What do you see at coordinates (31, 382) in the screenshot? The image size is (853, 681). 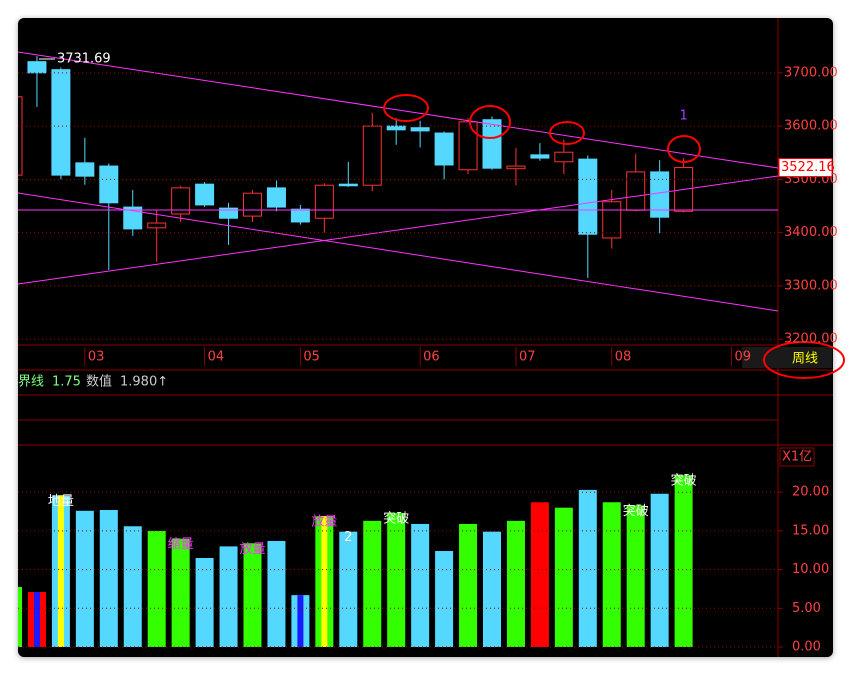 I see `indicator-name: 界线` at bounding box center [31, 382].